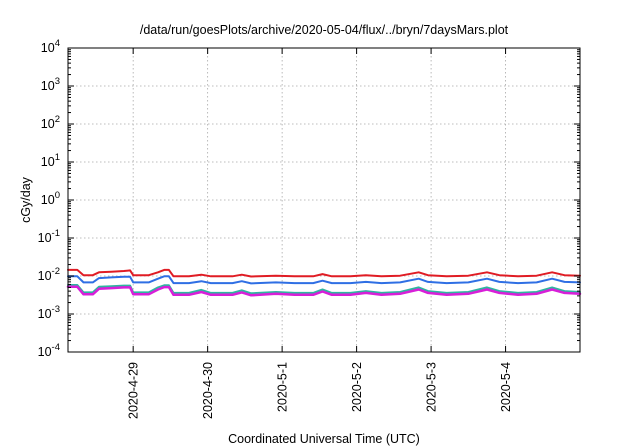 This screenshot has width=640, height=448. I want to click on y-tick-label: 10⁻¹, so click(49, 236).